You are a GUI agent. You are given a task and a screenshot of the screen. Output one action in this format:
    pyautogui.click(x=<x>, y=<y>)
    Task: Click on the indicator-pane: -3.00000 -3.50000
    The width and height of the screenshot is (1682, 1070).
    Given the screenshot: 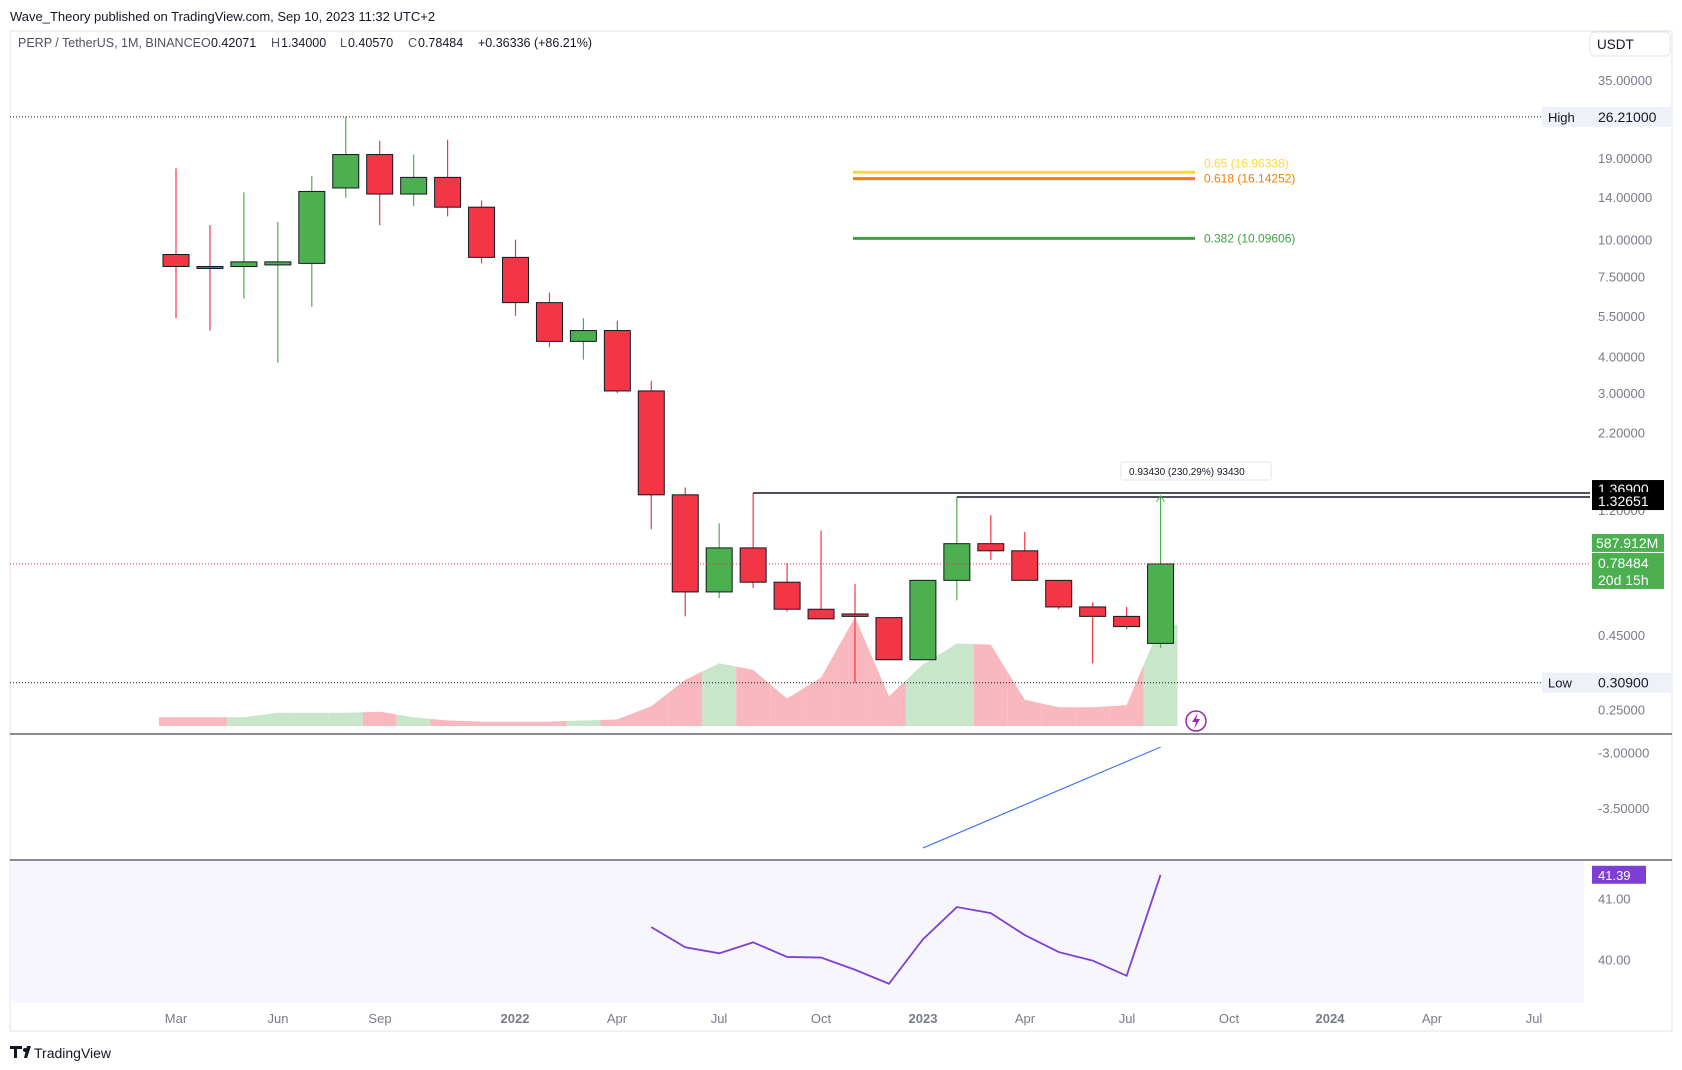 What is the action you would take?
    pyautogui.click(x=1285, y=797)
    